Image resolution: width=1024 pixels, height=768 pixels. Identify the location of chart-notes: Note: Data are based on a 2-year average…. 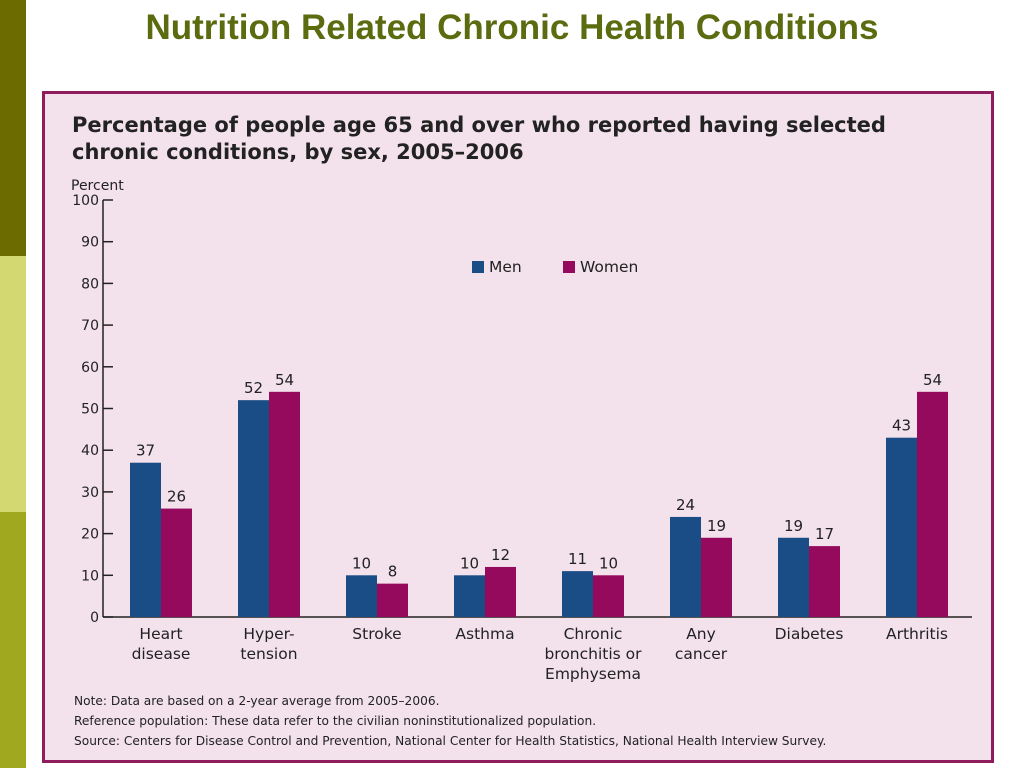
(450, 721).